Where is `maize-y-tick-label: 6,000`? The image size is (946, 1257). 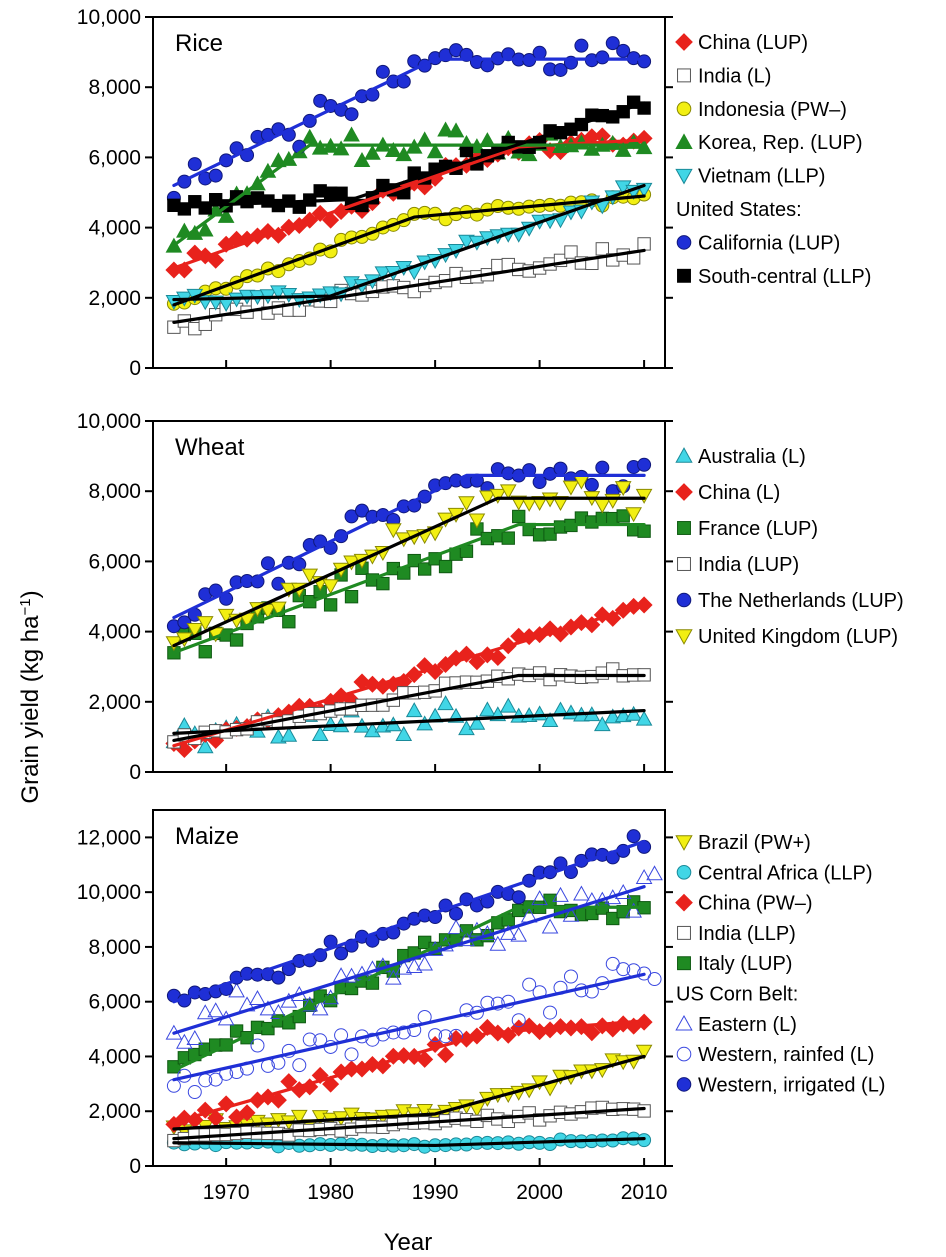
maize-y-tick-label: 6,000 is located at coordinates (114, 1002).